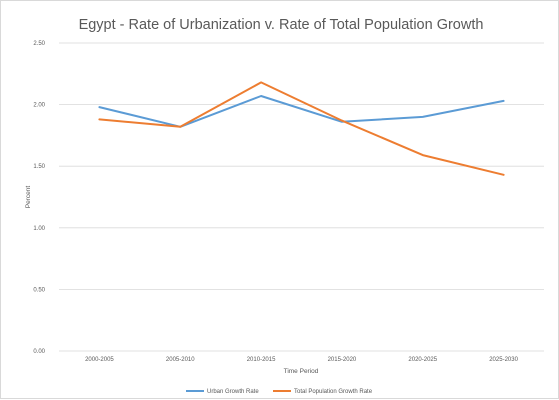 This screenshot has height=400, width=559. Describe the element at coordinates (99, 360) in the screenshot. I see `x-tick-label: 2000-2005` at that location.